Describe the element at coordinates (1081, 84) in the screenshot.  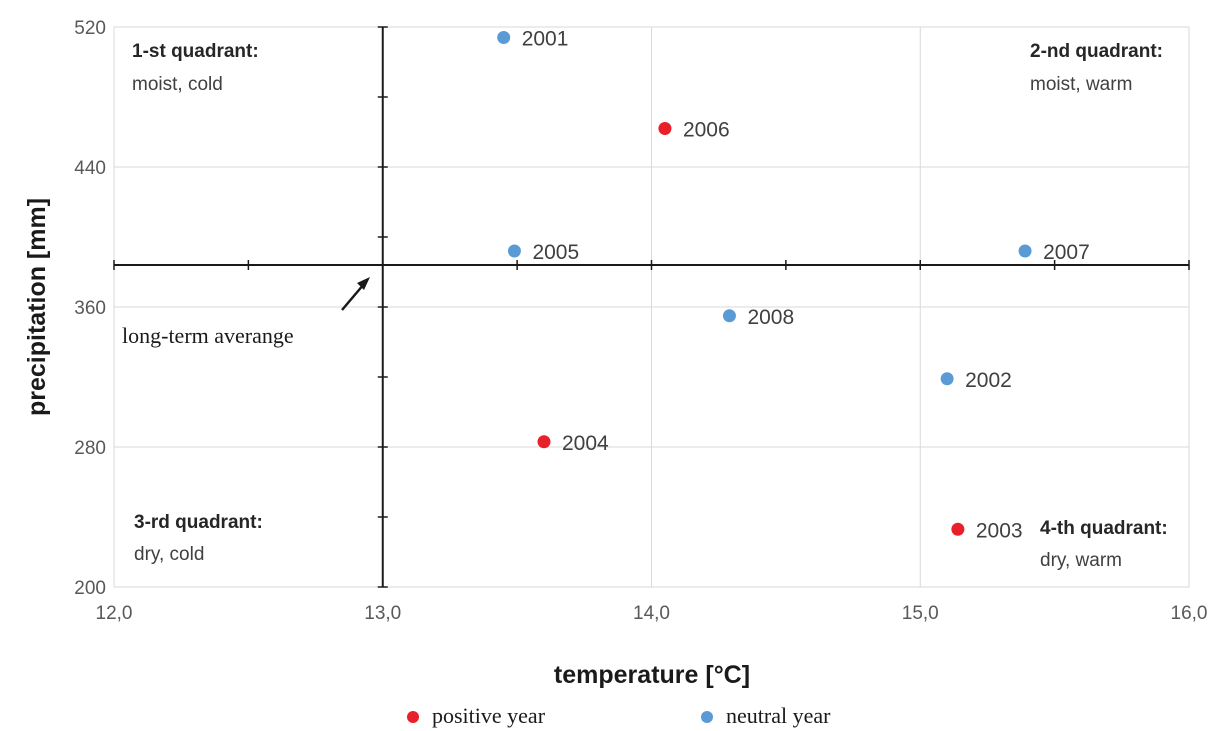
I see `quadrant-2-desc: moist, warm` at that location.